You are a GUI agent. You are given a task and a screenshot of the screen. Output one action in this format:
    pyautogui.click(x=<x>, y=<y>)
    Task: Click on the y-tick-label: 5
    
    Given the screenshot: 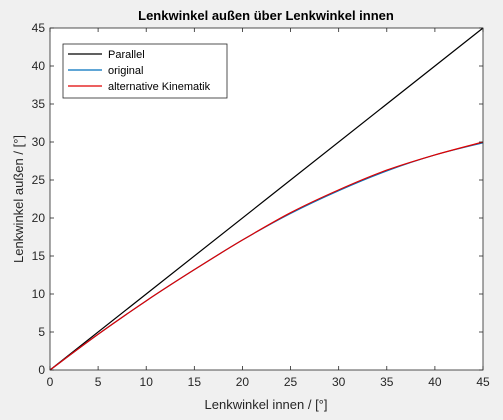 What is the action you would take?
    pyautogui.click(x=41, y=332)
    